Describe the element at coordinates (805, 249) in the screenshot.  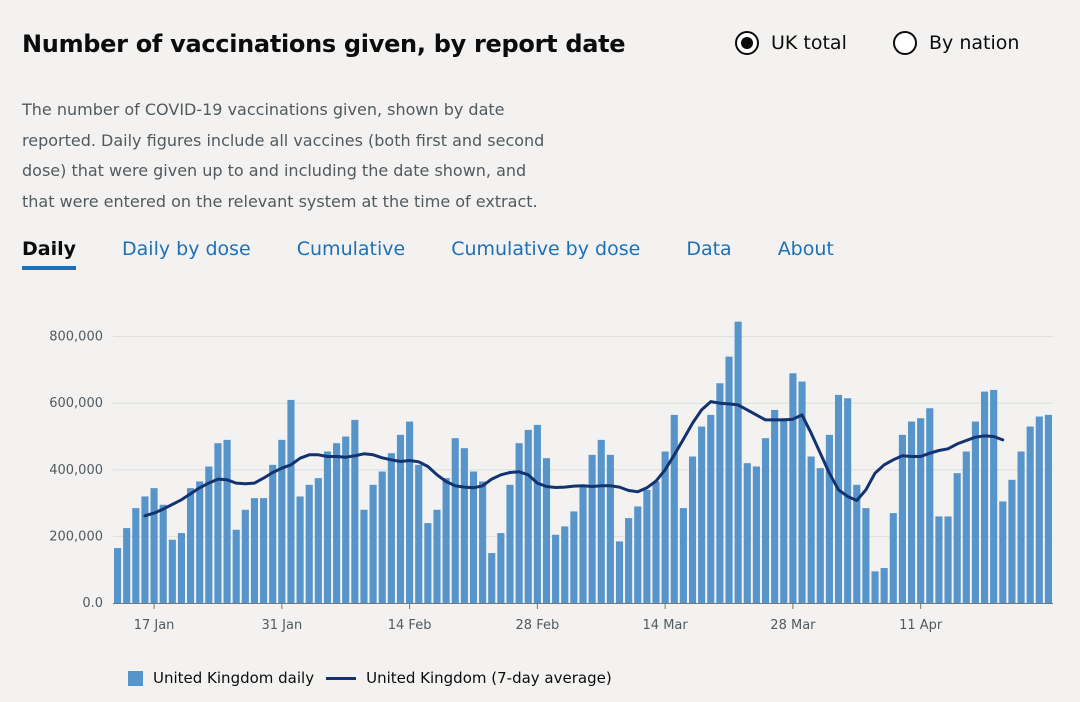
I see `tab-about: About` at that location.